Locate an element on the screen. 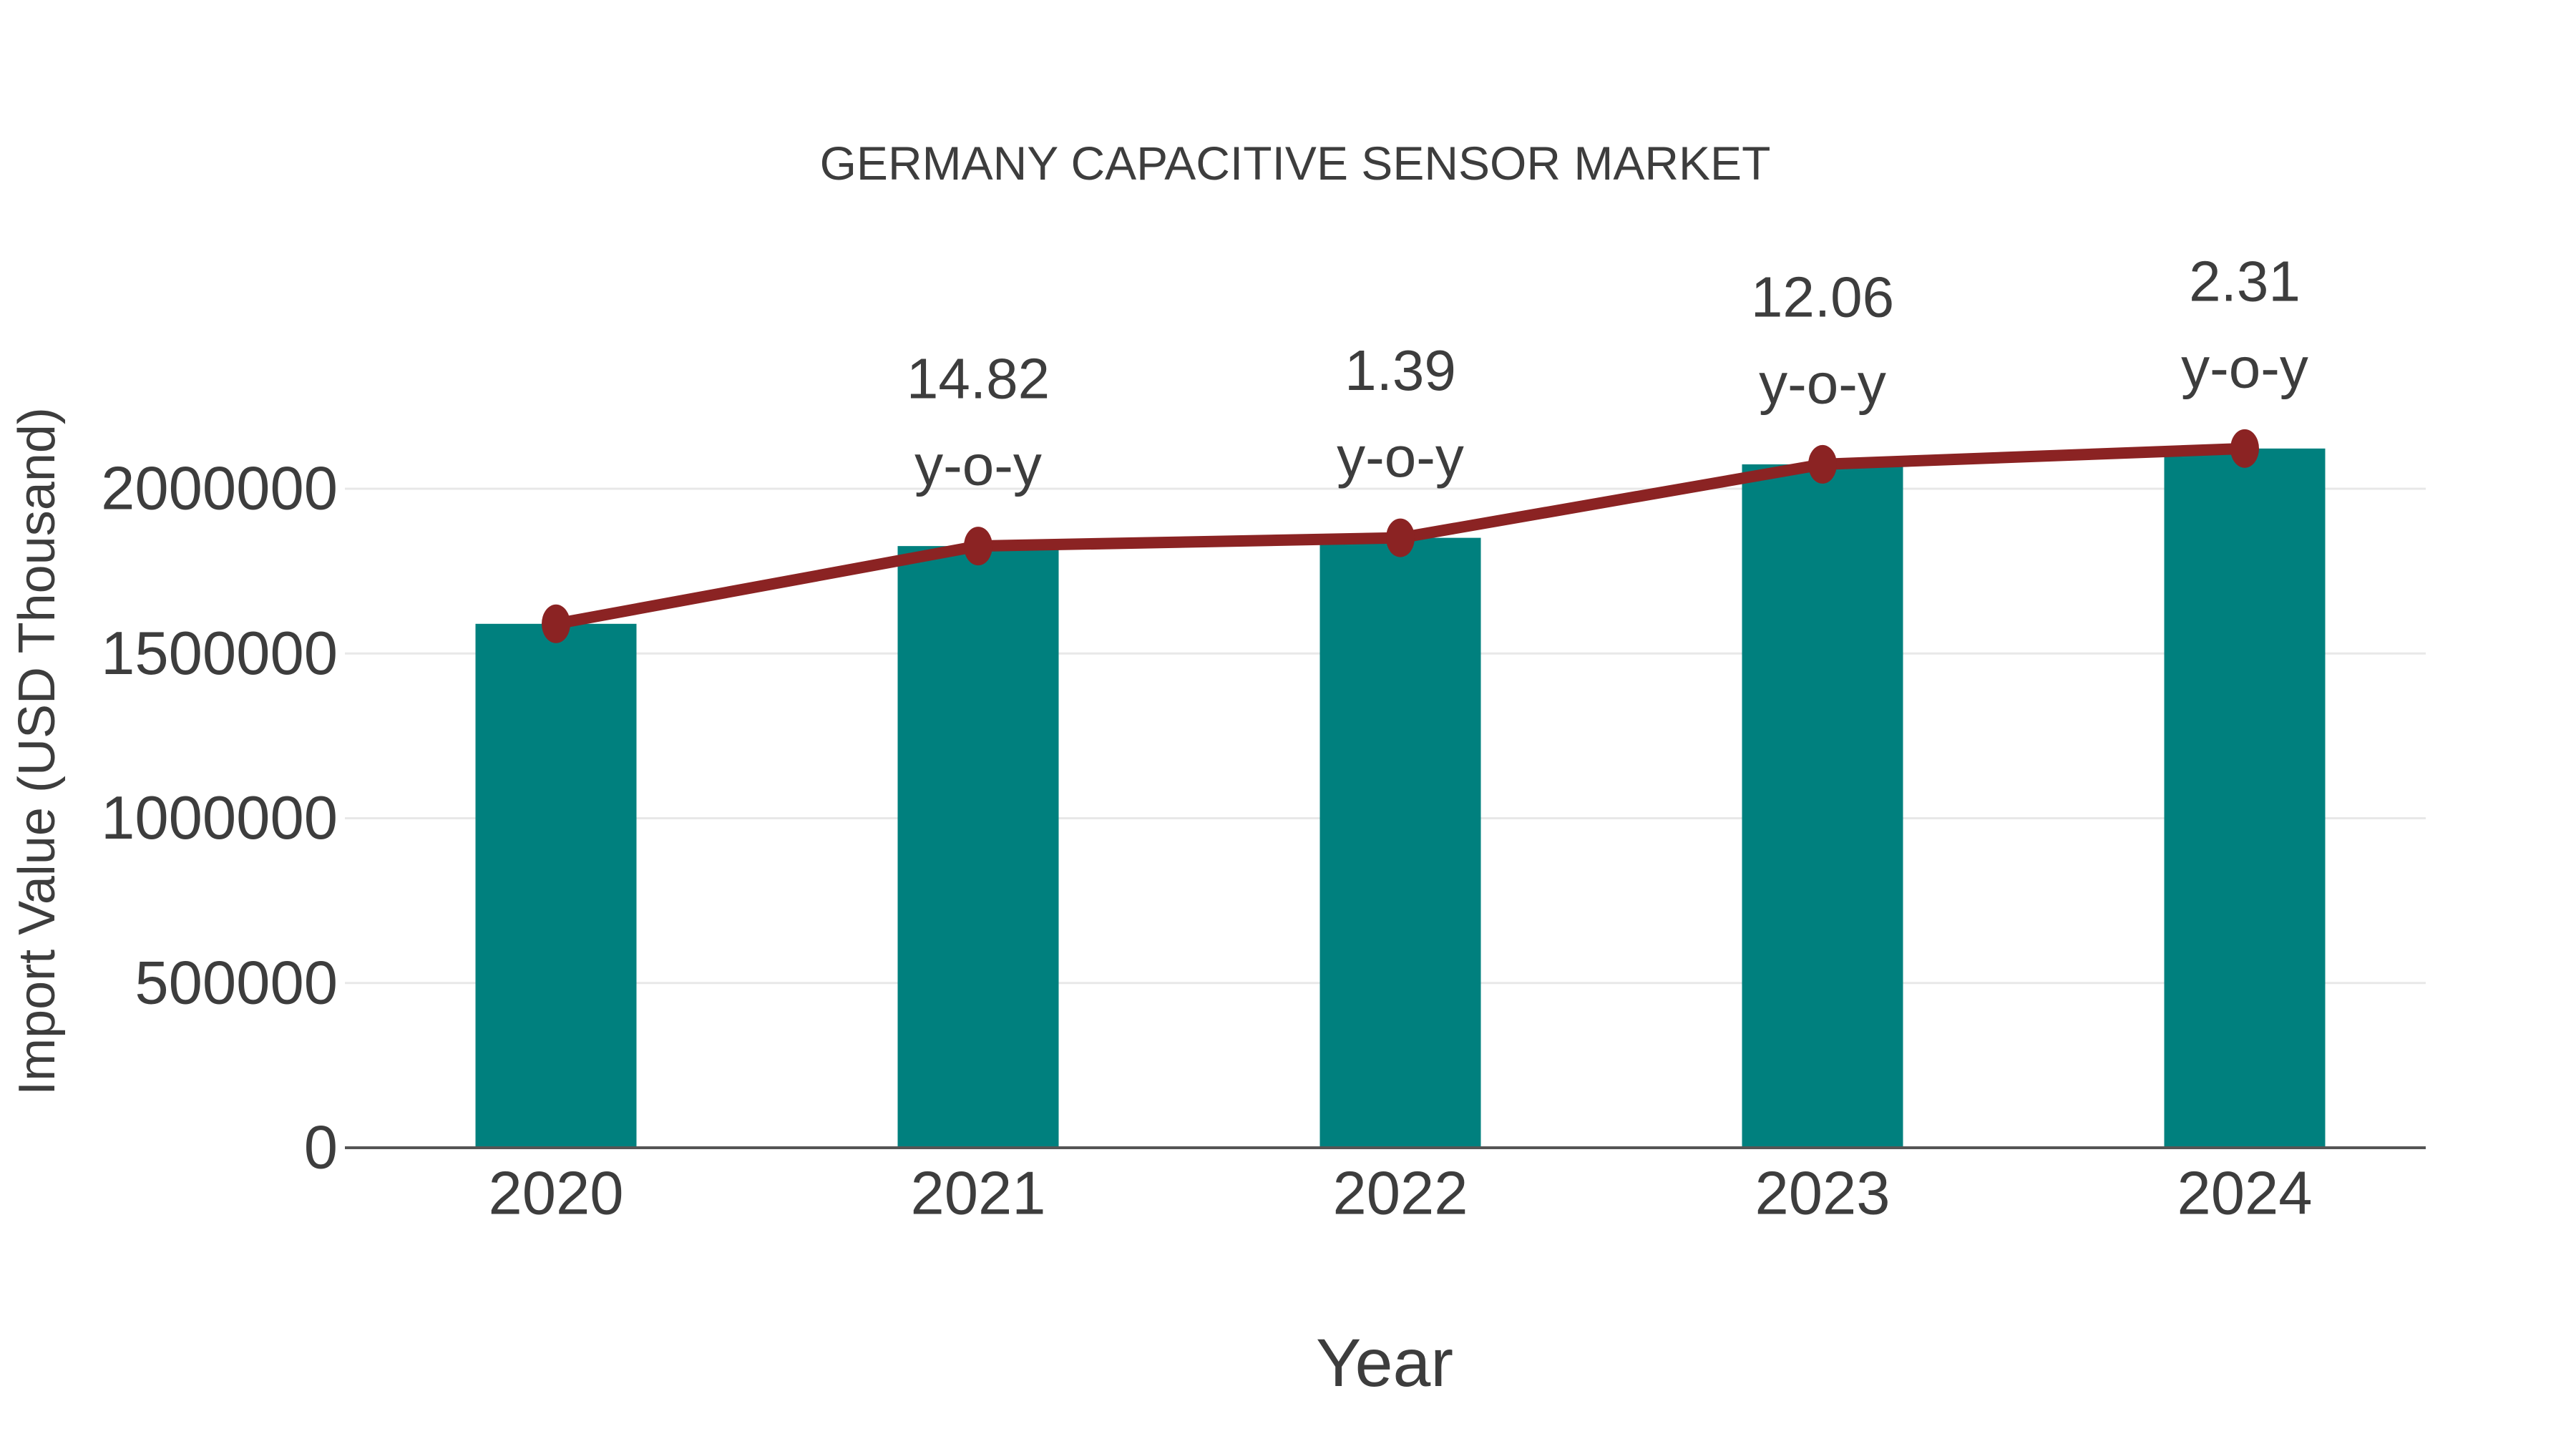 The width and height of the screenshot is (2576, 1449). bar-2024 is located at coordinates (2245, 798).